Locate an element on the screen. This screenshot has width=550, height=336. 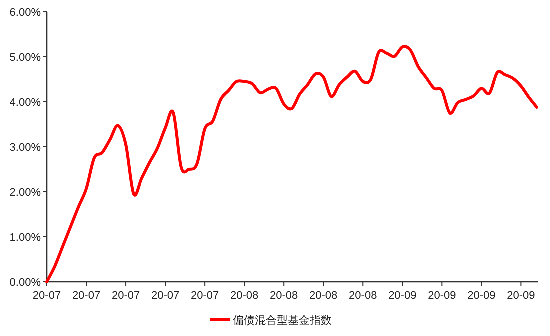
y-tick-label: 4.00% is located at coordinates (26, 103).